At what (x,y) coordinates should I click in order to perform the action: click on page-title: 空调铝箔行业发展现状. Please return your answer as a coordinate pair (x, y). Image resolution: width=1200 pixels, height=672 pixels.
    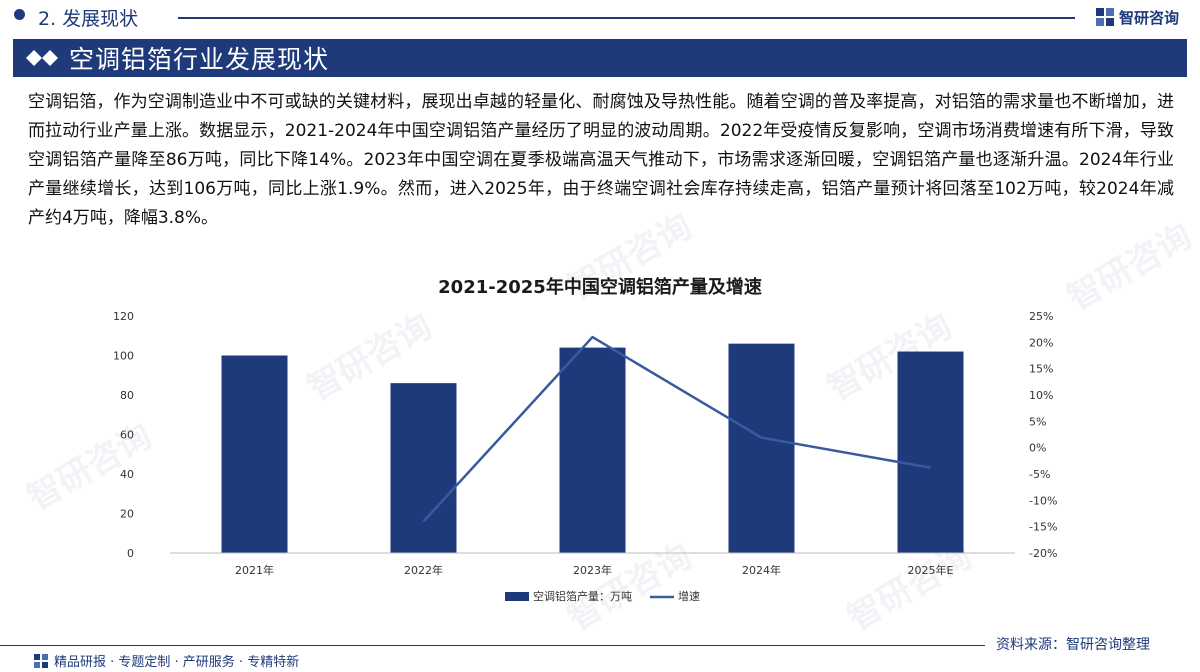
    Looking at the image, I should click on (199, 59).